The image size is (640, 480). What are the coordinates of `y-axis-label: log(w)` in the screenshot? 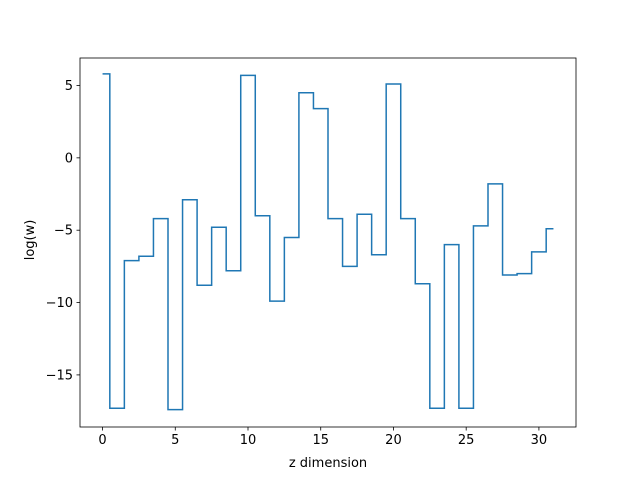 It's located at (30, 240).